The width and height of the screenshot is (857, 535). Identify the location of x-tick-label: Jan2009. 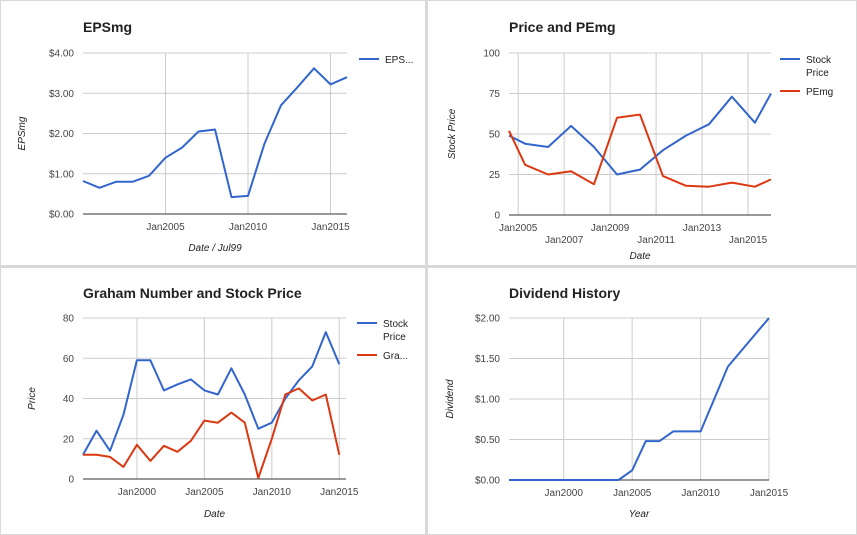
(610, 228).